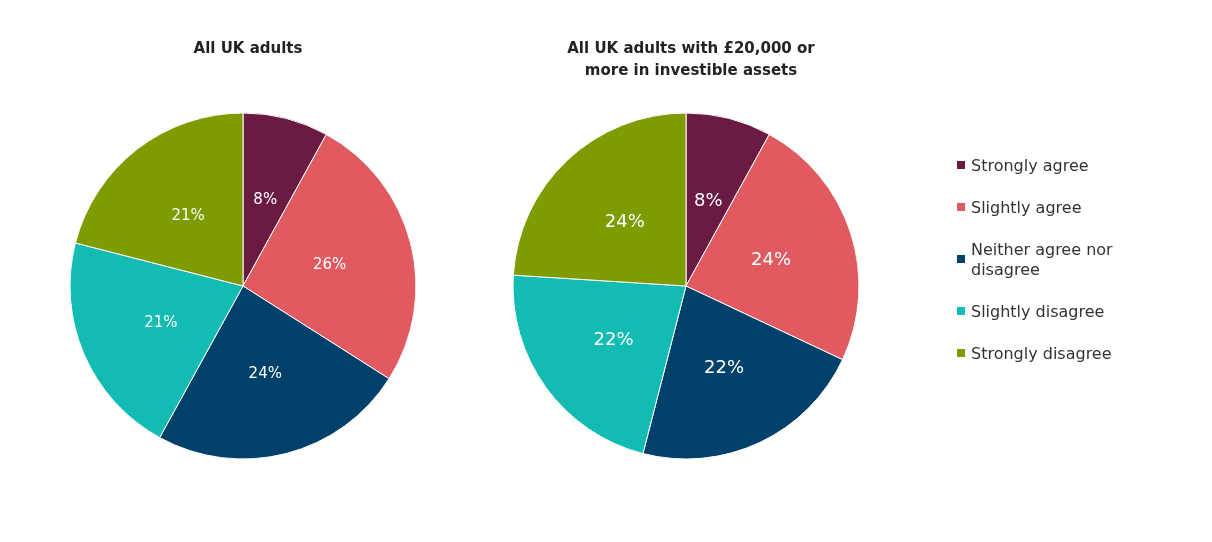 This screenshot has width=1212, height=542. What do you see at coordinates (1041, 353) in the screenshot?
I see `legend-label: Strongly disagree` at bounding box center [1041, 353].